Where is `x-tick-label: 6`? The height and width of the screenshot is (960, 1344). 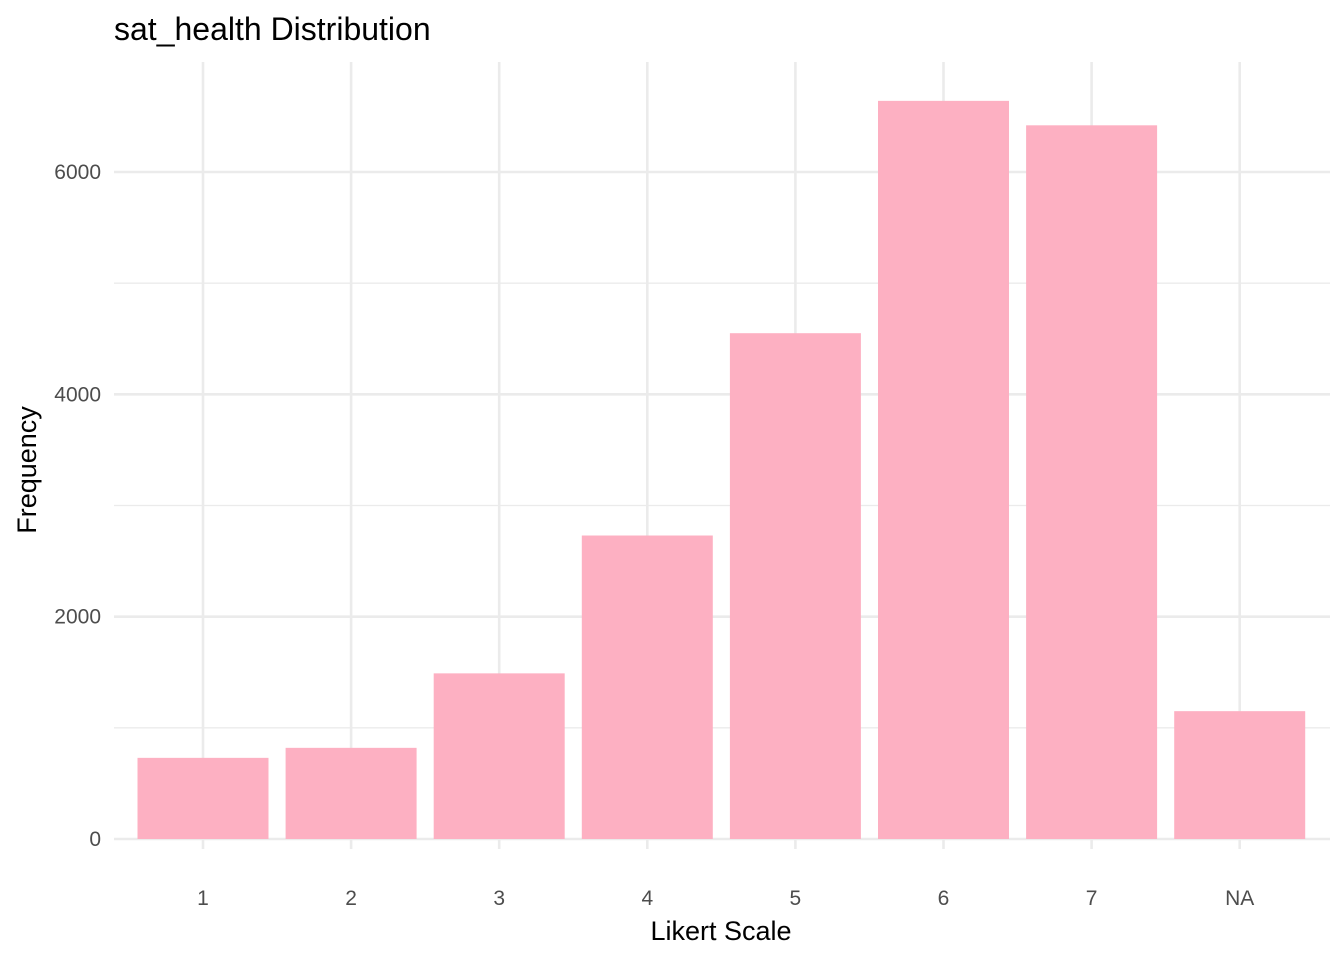 x-tick-label: 6 is located at coordinates (944, 898).